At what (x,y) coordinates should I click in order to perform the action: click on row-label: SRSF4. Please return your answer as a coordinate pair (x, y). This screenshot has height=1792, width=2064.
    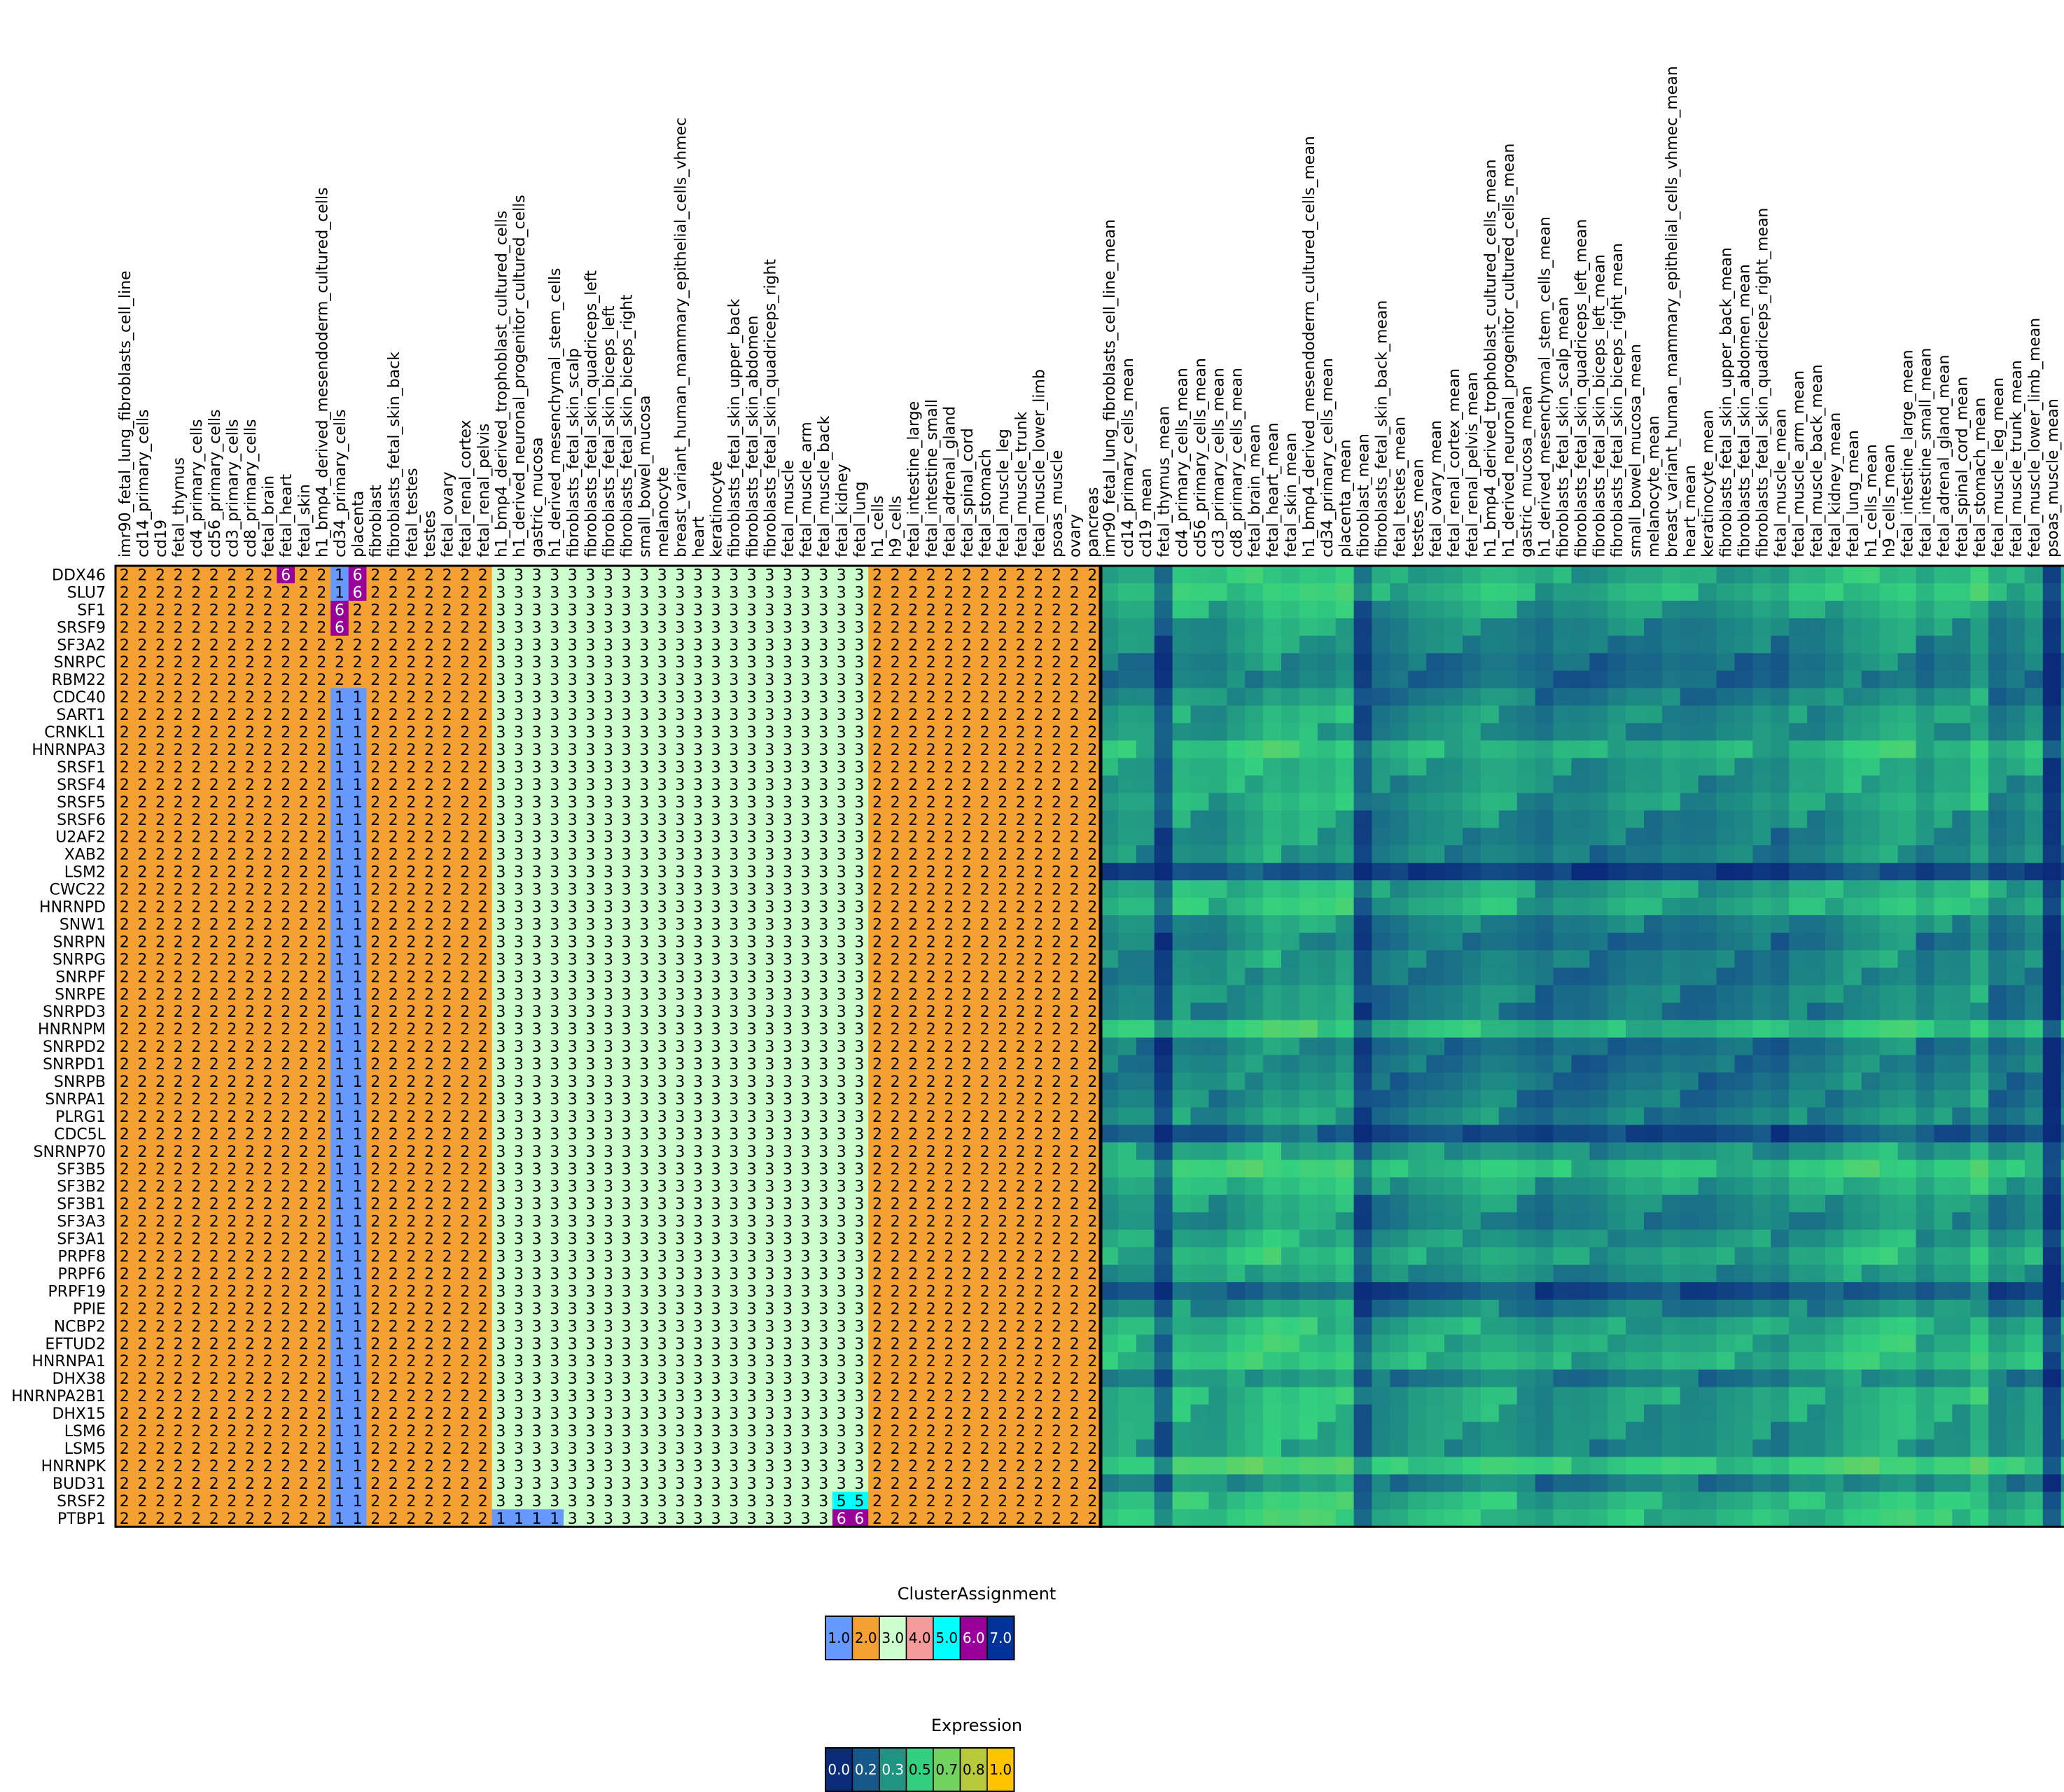
    Looking at the image, I should click on (82, 785).